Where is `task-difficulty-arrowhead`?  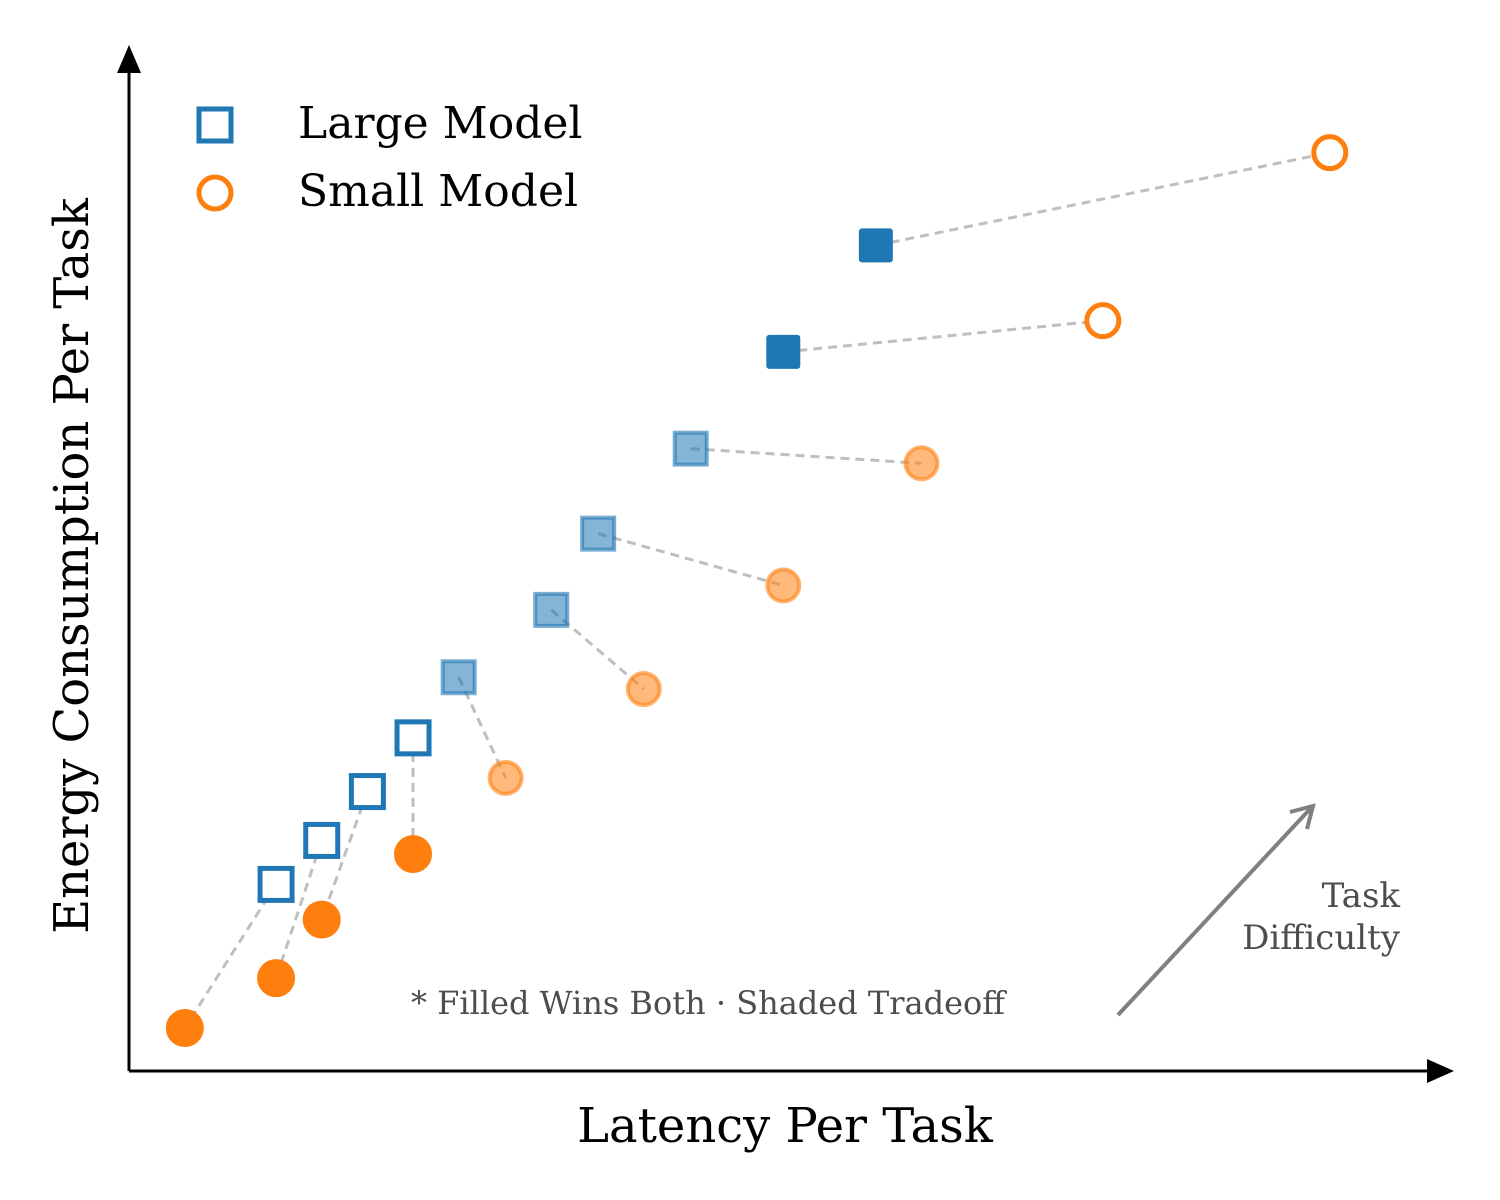 task-difficulty-arrowhead is located at coordinates (1302, 816).